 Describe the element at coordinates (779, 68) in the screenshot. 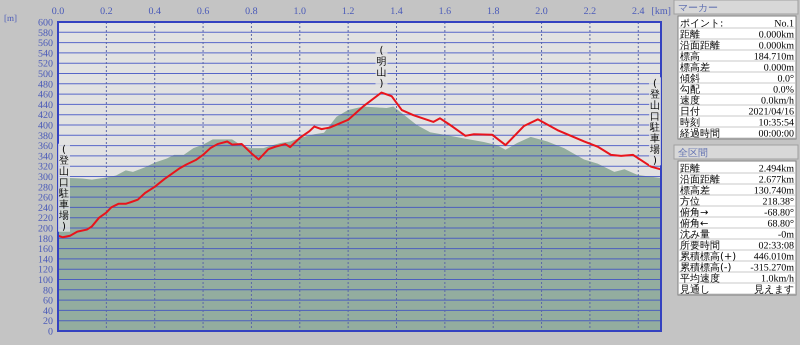

I see `text: 0.000m` at that location.